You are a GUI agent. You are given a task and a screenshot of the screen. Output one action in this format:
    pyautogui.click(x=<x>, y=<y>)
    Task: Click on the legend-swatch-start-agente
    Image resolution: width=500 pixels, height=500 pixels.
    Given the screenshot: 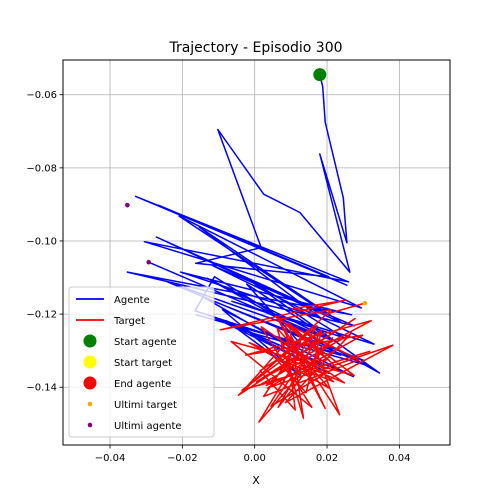 What is the action you would take?
    pyautogui.click(x=90, y=341)
    